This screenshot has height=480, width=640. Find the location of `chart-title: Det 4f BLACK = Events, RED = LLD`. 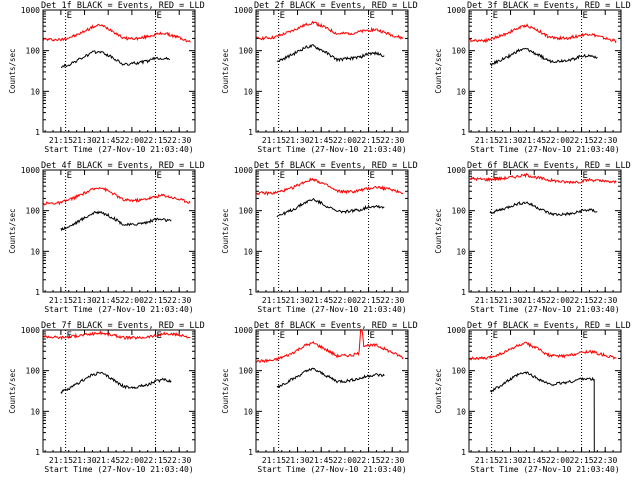

chart-title: Det 4f BLACK = Events, RED = LLD is located at coordinates (123, 166).